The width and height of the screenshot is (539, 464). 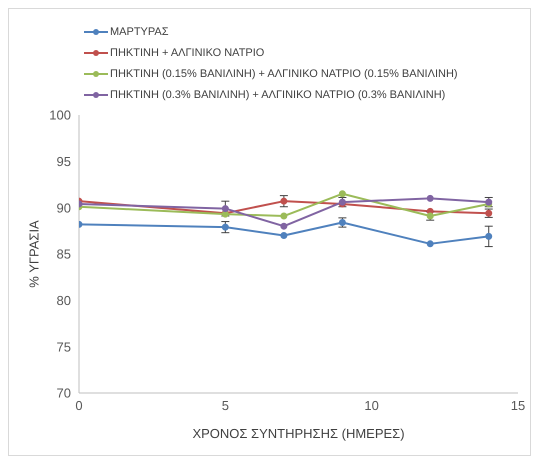 What do you see at coordinates (225, 406) in the screenshot?
I see `x-tick-label: 5` at bounding box center [225, 406].